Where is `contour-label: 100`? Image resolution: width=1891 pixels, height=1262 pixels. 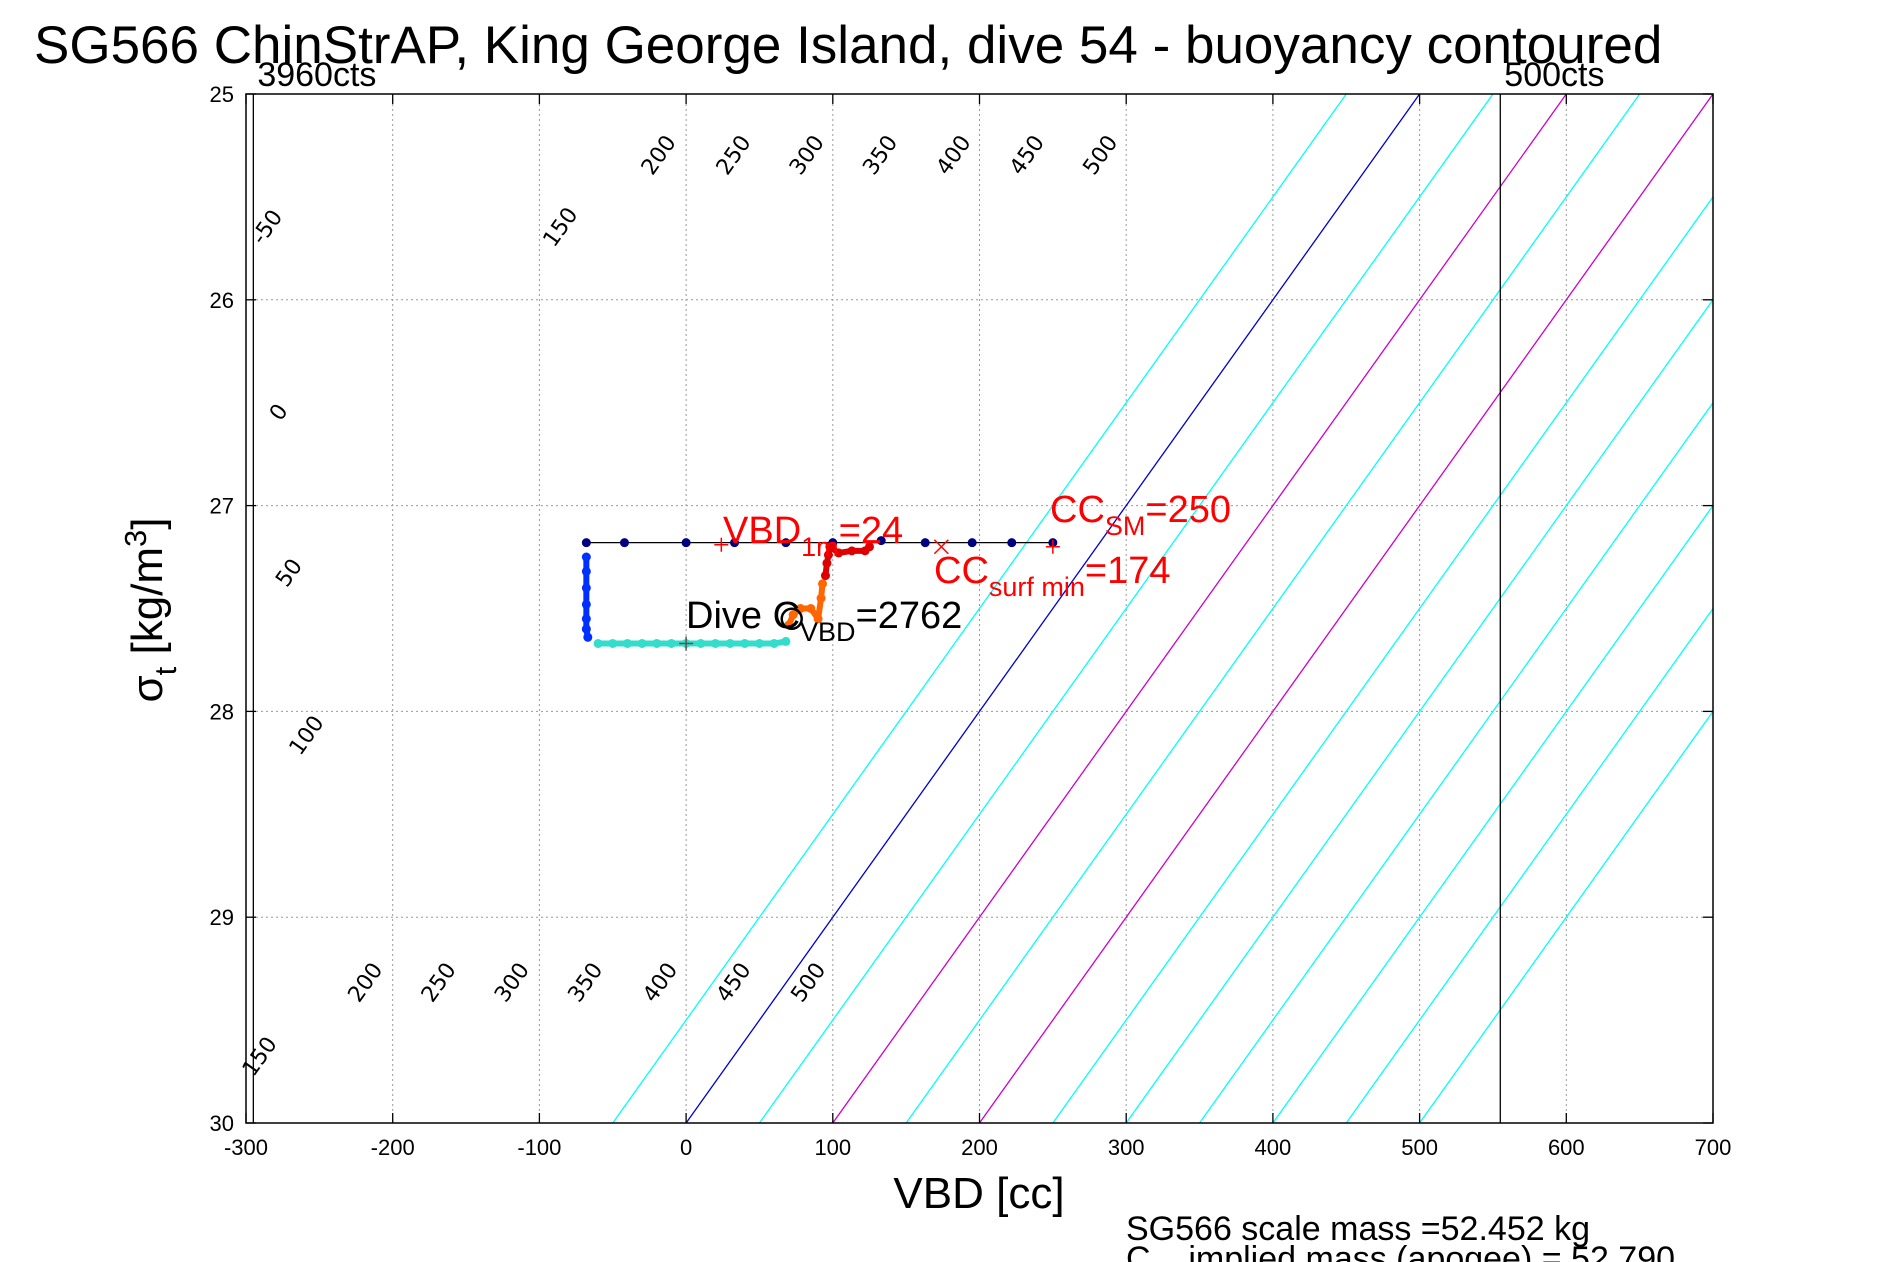
contour-label: 100 is located at coordinates (307, 735).